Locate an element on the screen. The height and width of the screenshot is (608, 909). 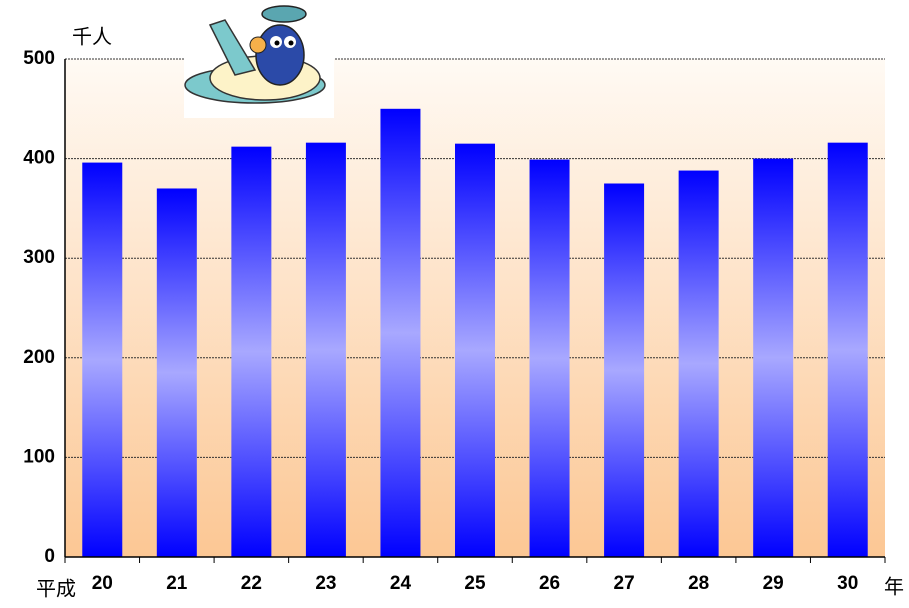
x-tick-label: 28 is located at coordinates (698, 583).